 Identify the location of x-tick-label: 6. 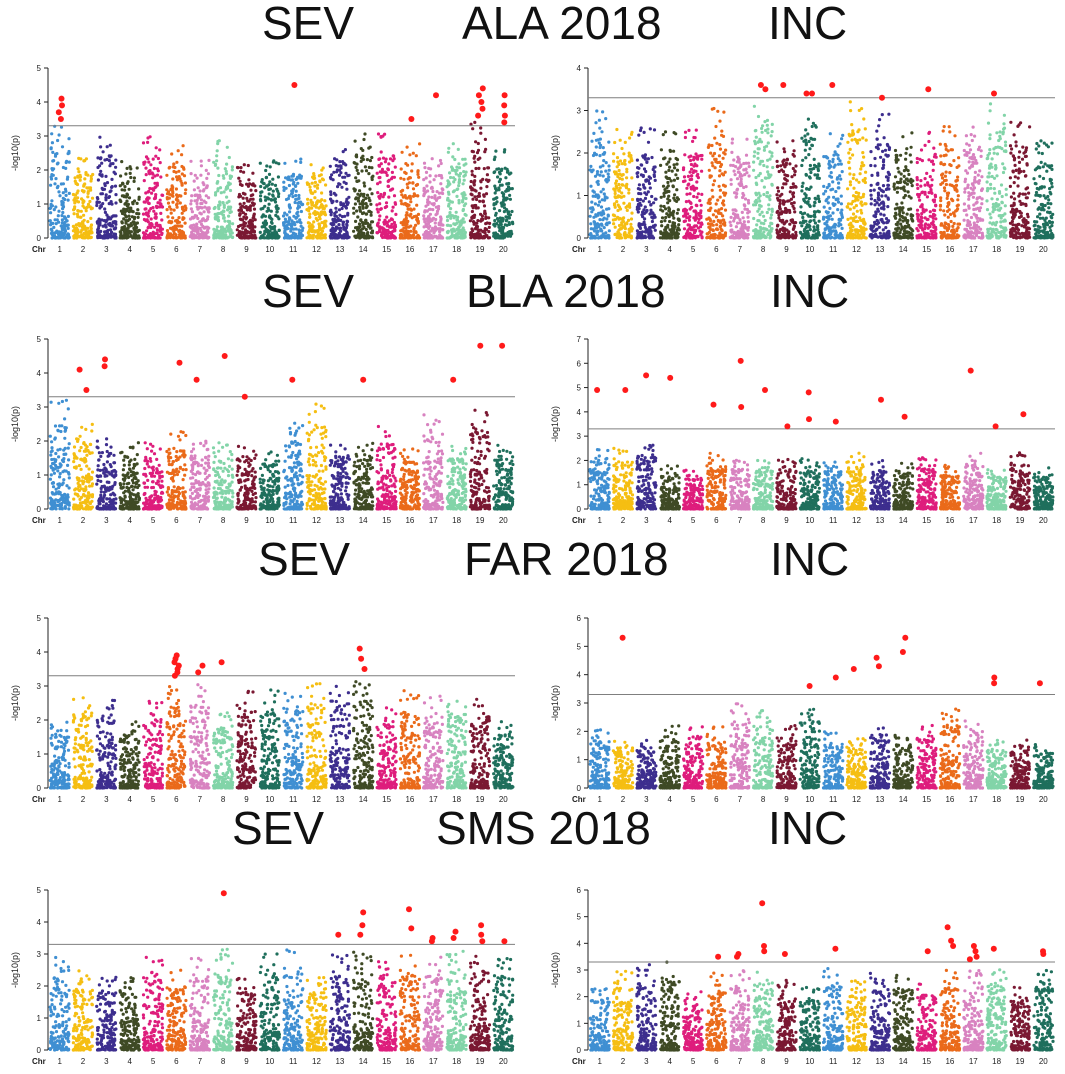
(176, 249).